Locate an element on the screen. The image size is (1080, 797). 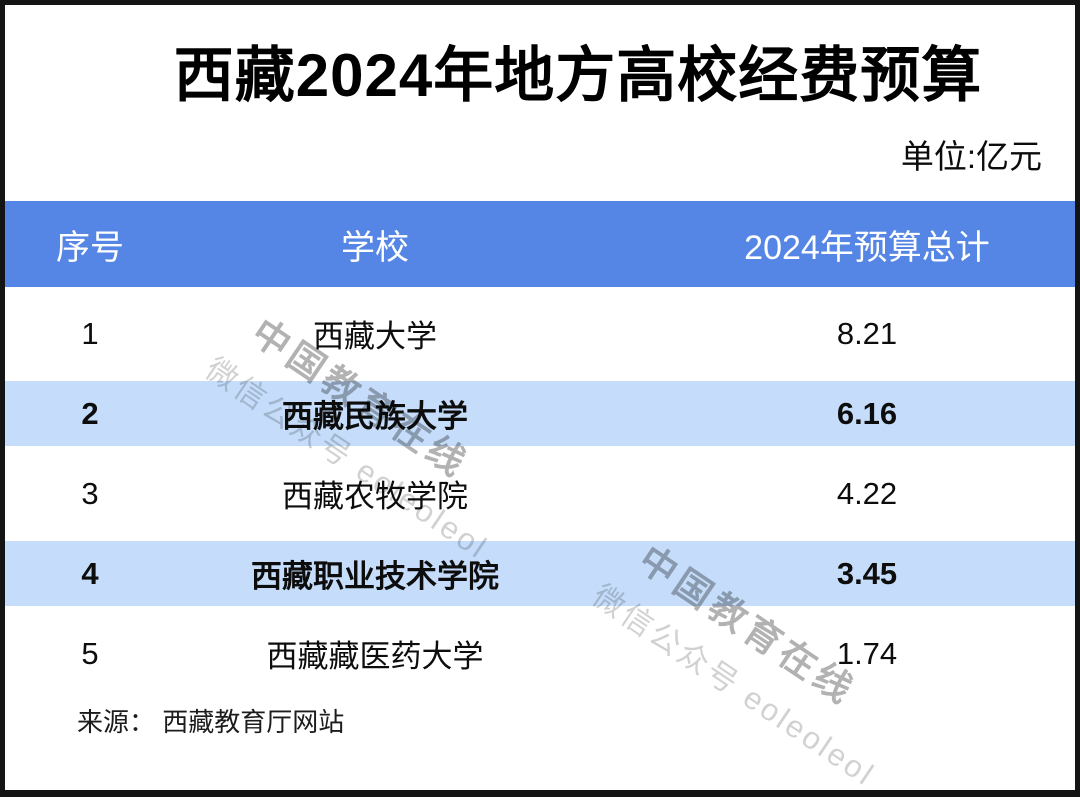
row-school: 西藏藏医药大学 is located at coordinates (375, 656).